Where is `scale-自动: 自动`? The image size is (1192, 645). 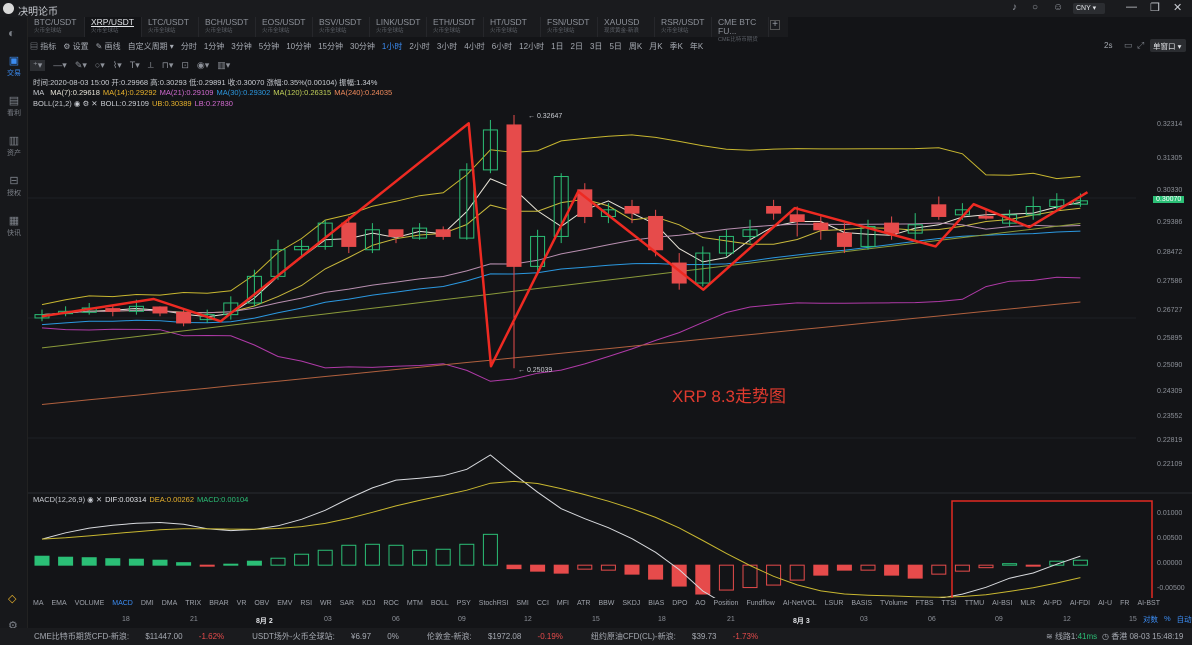 scale-自动: 自动 is located at coordinates (1184, 619).